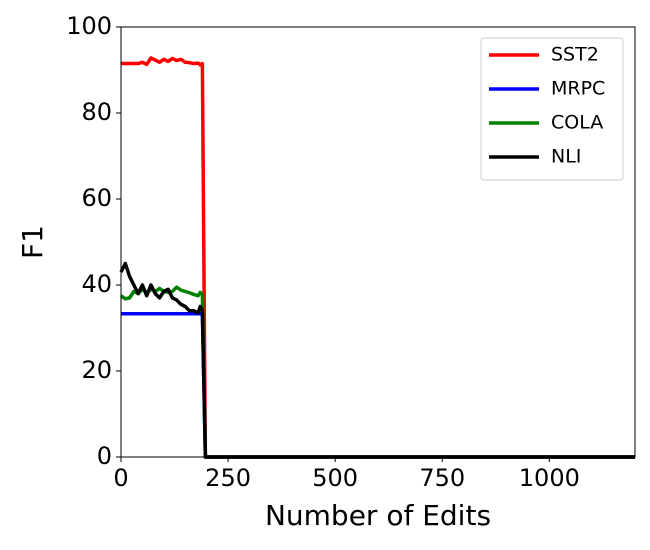 The image size is (650, 550). What do you see at coordinates (104, 456) in the screenshot?
I see `y-tick-label: 0` at bounding box center [104, 456].